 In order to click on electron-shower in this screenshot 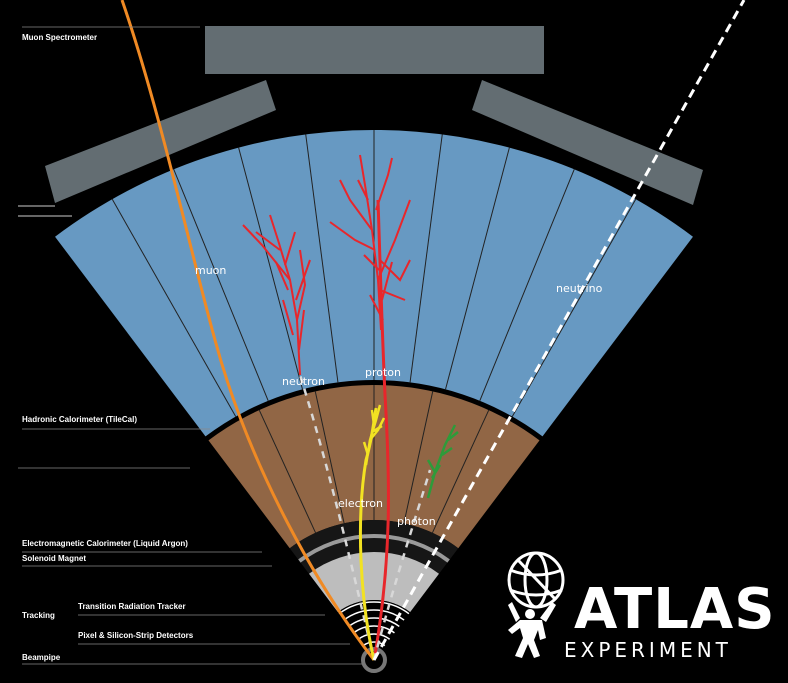, I will do `click(374, 435)`.